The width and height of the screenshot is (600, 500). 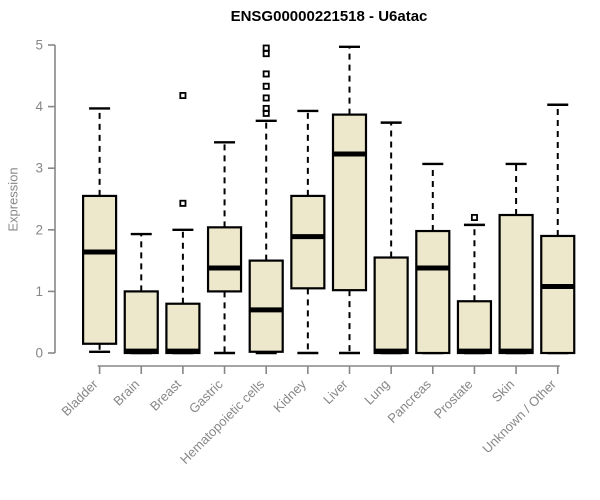 What do you see at coordinates (183, 223) in the screenshot?
I see `boxplot-breast` at bounding box center [183, 223].